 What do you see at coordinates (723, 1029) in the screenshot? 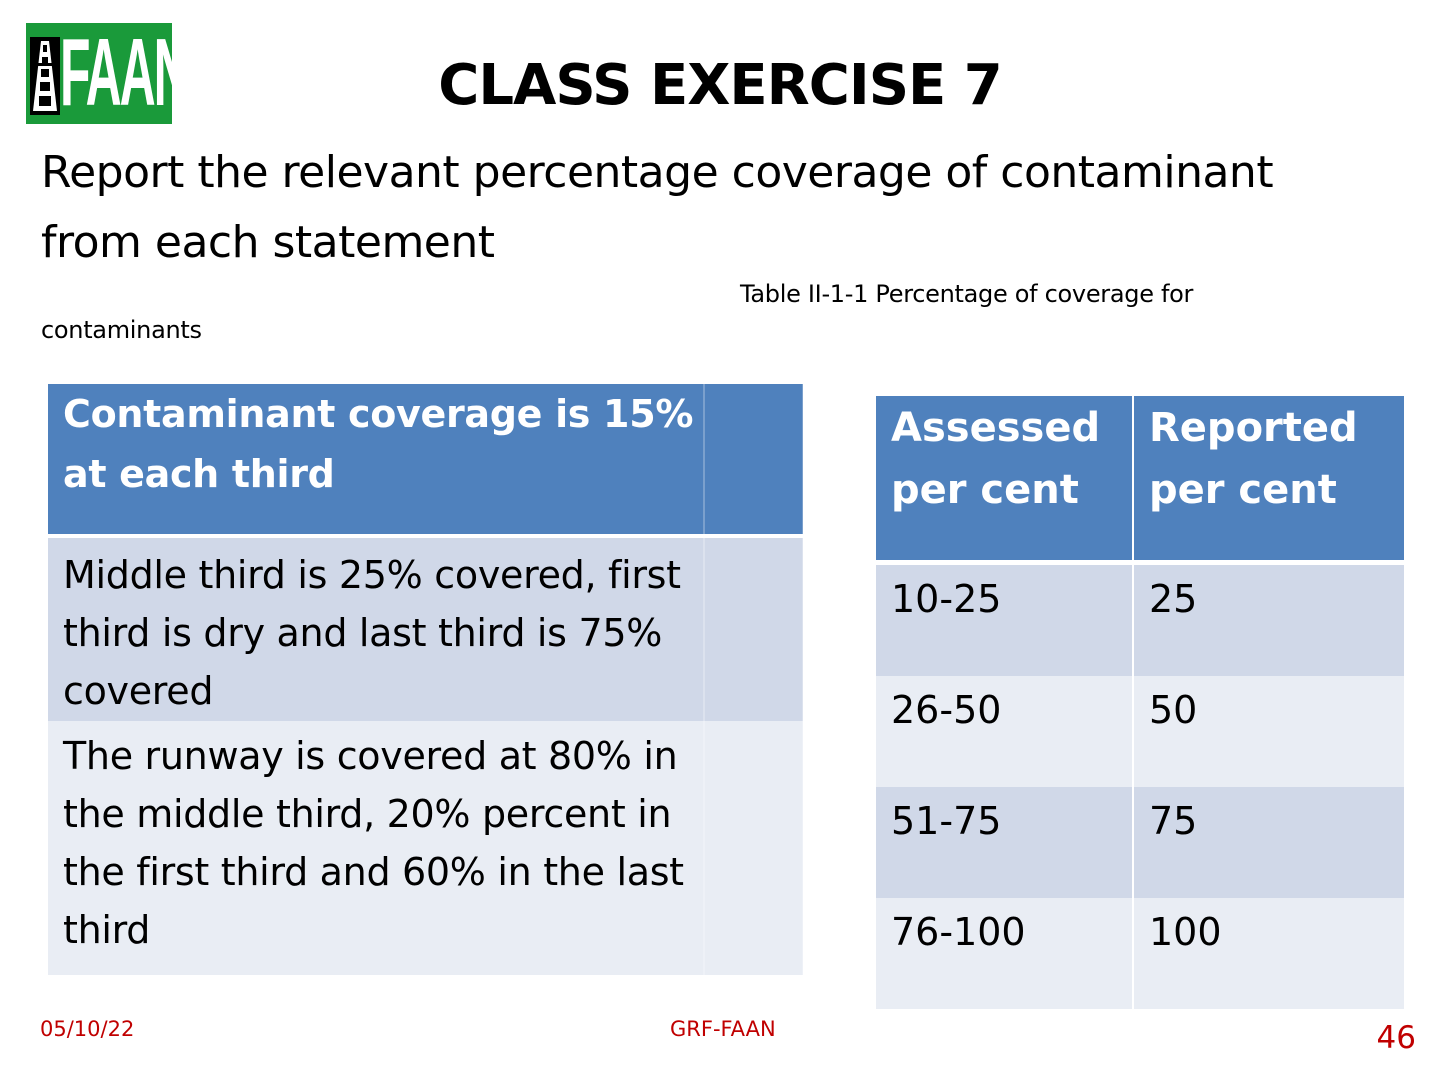
I see `footer-label: GRF-FAAN` at bounding box center [723, 1029].